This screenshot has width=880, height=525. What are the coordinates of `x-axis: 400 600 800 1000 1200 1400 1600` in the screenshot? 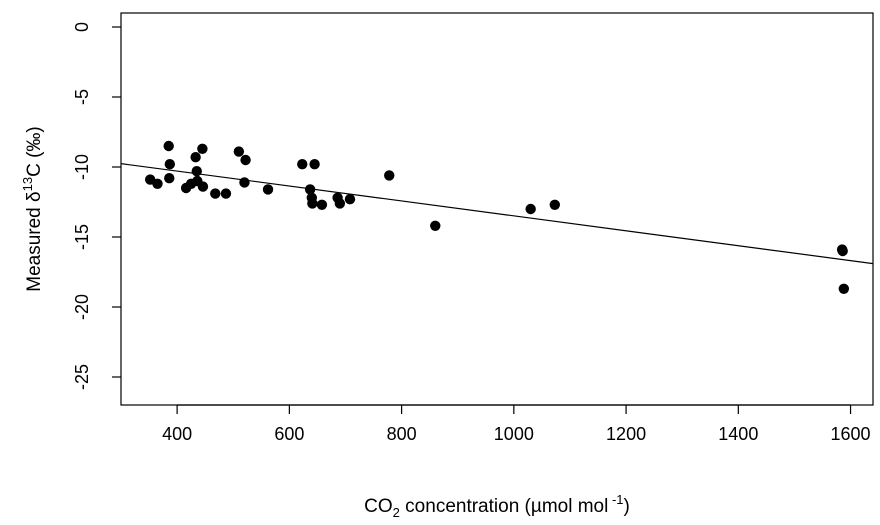 It's located at (516, 424).